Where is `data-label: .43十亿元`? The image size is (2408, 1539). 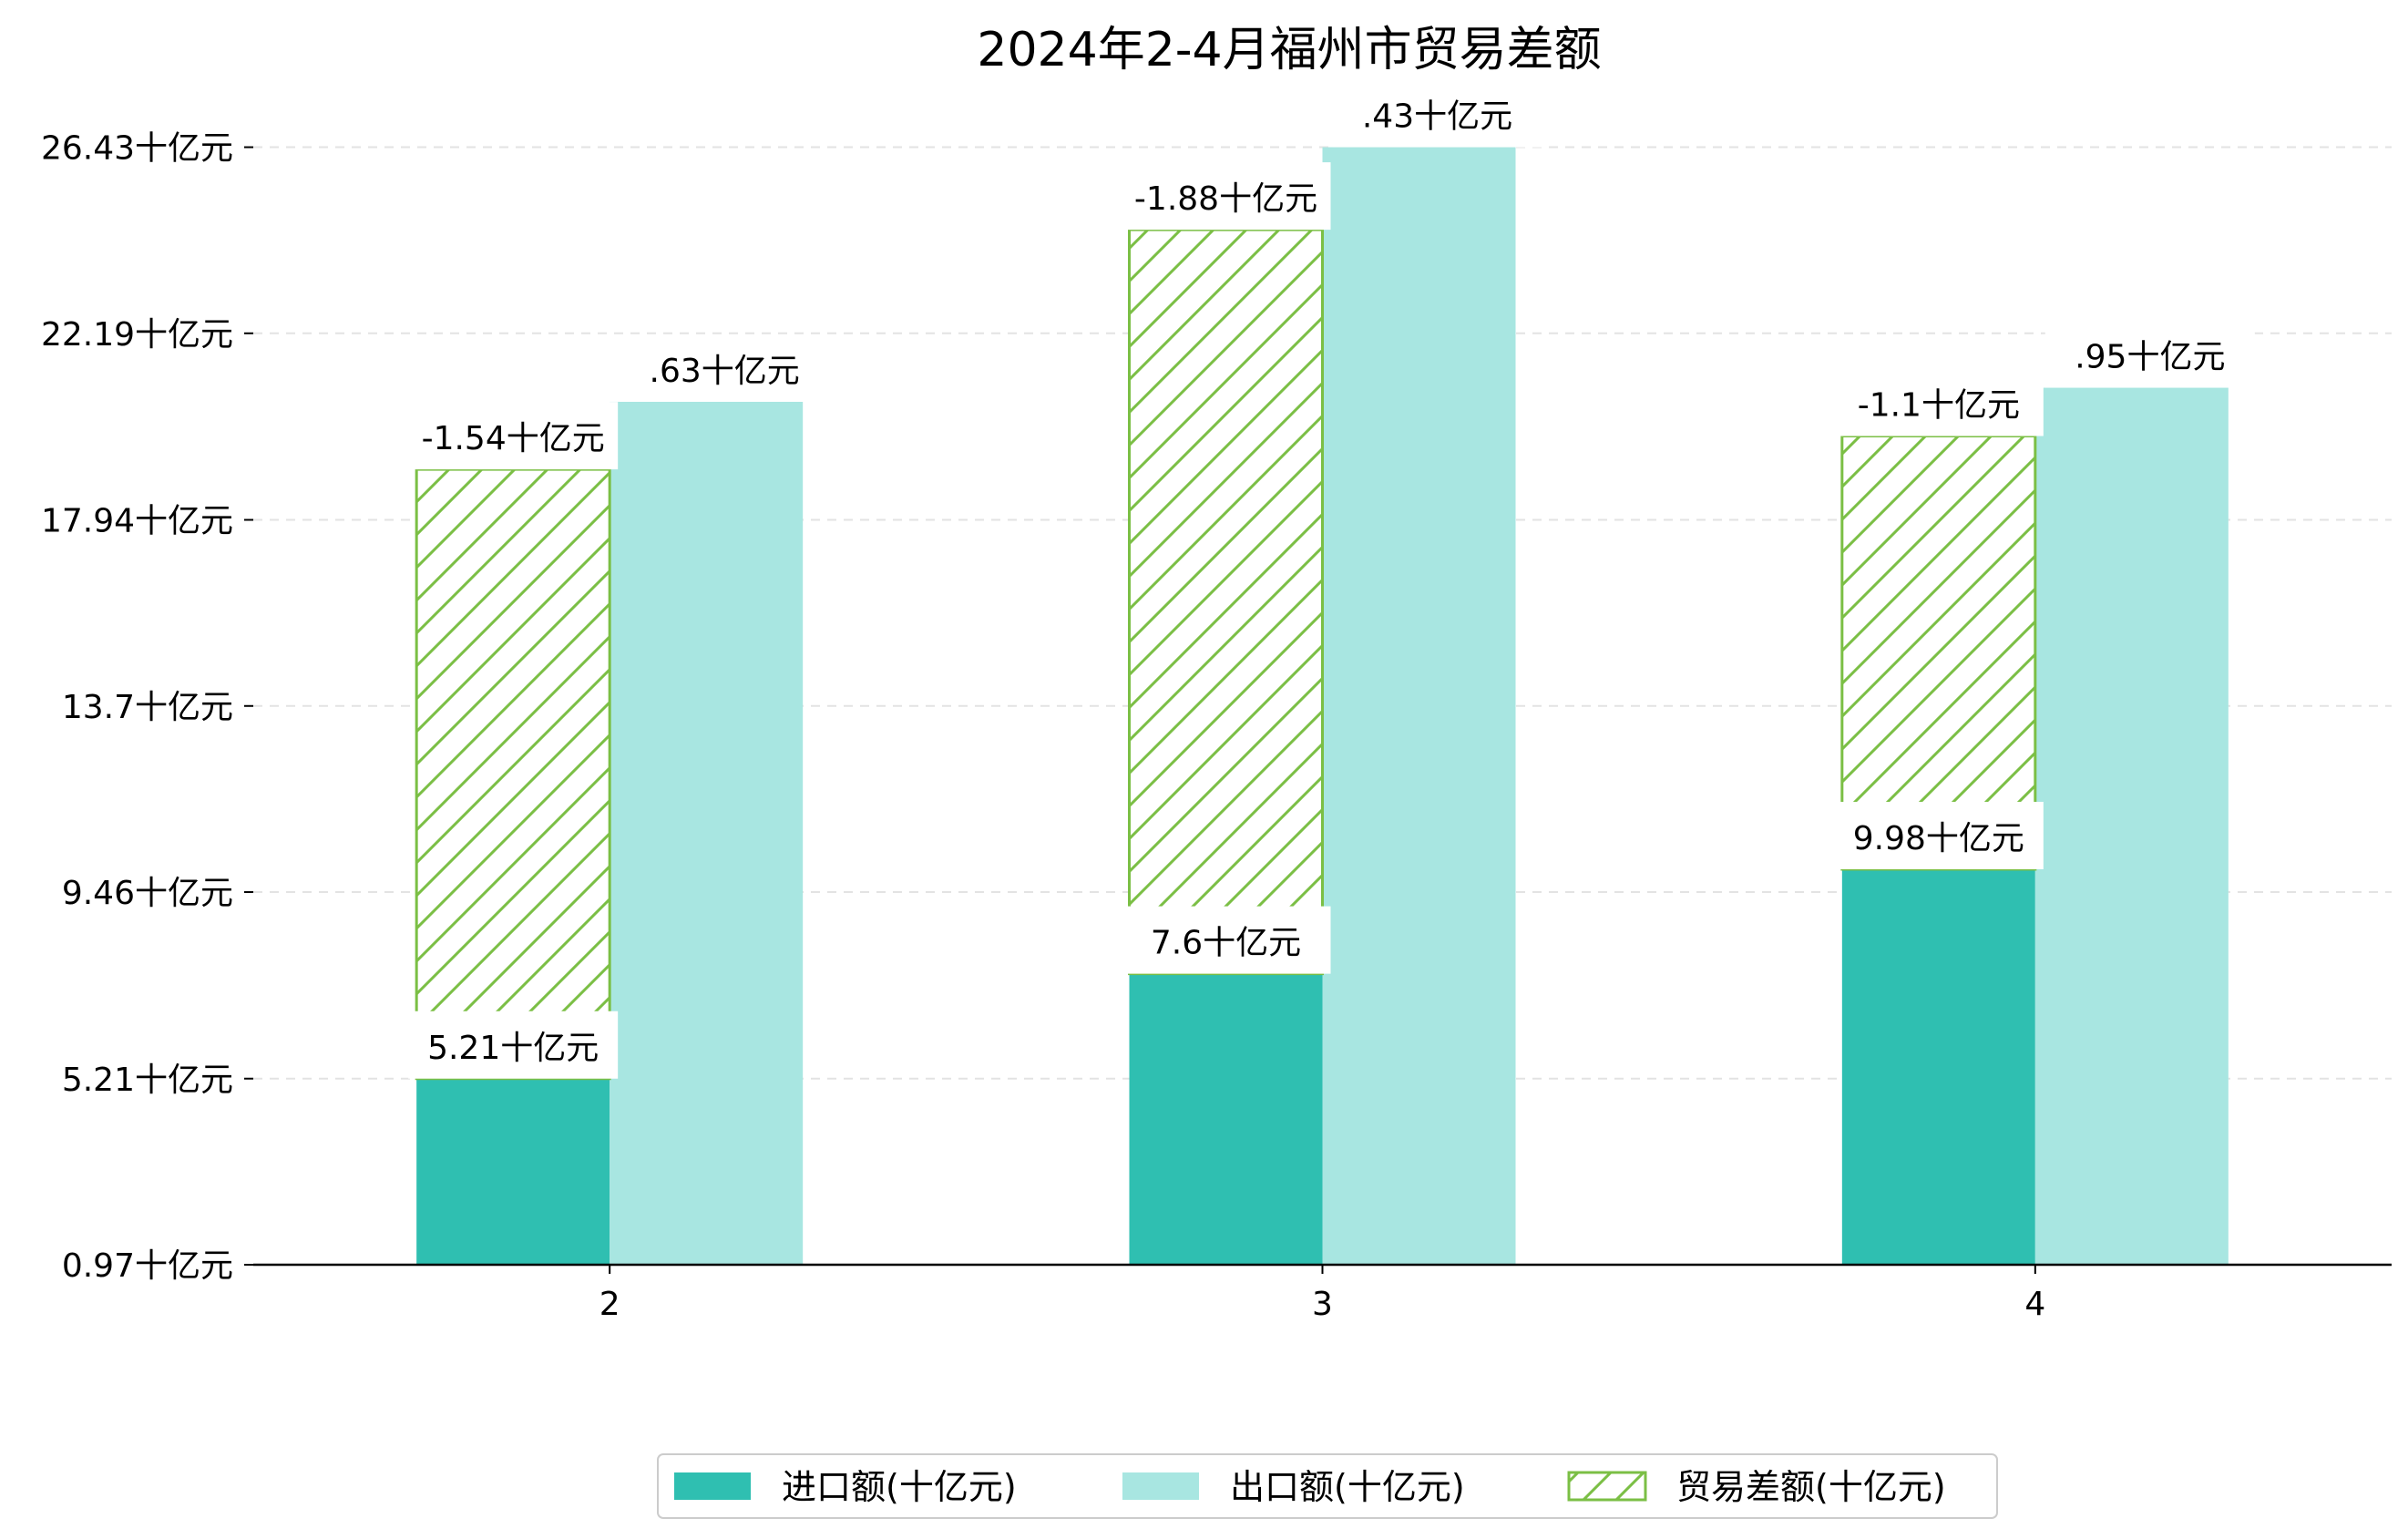 data-label: .43十亿元 is located at coordinates (1437, 117).